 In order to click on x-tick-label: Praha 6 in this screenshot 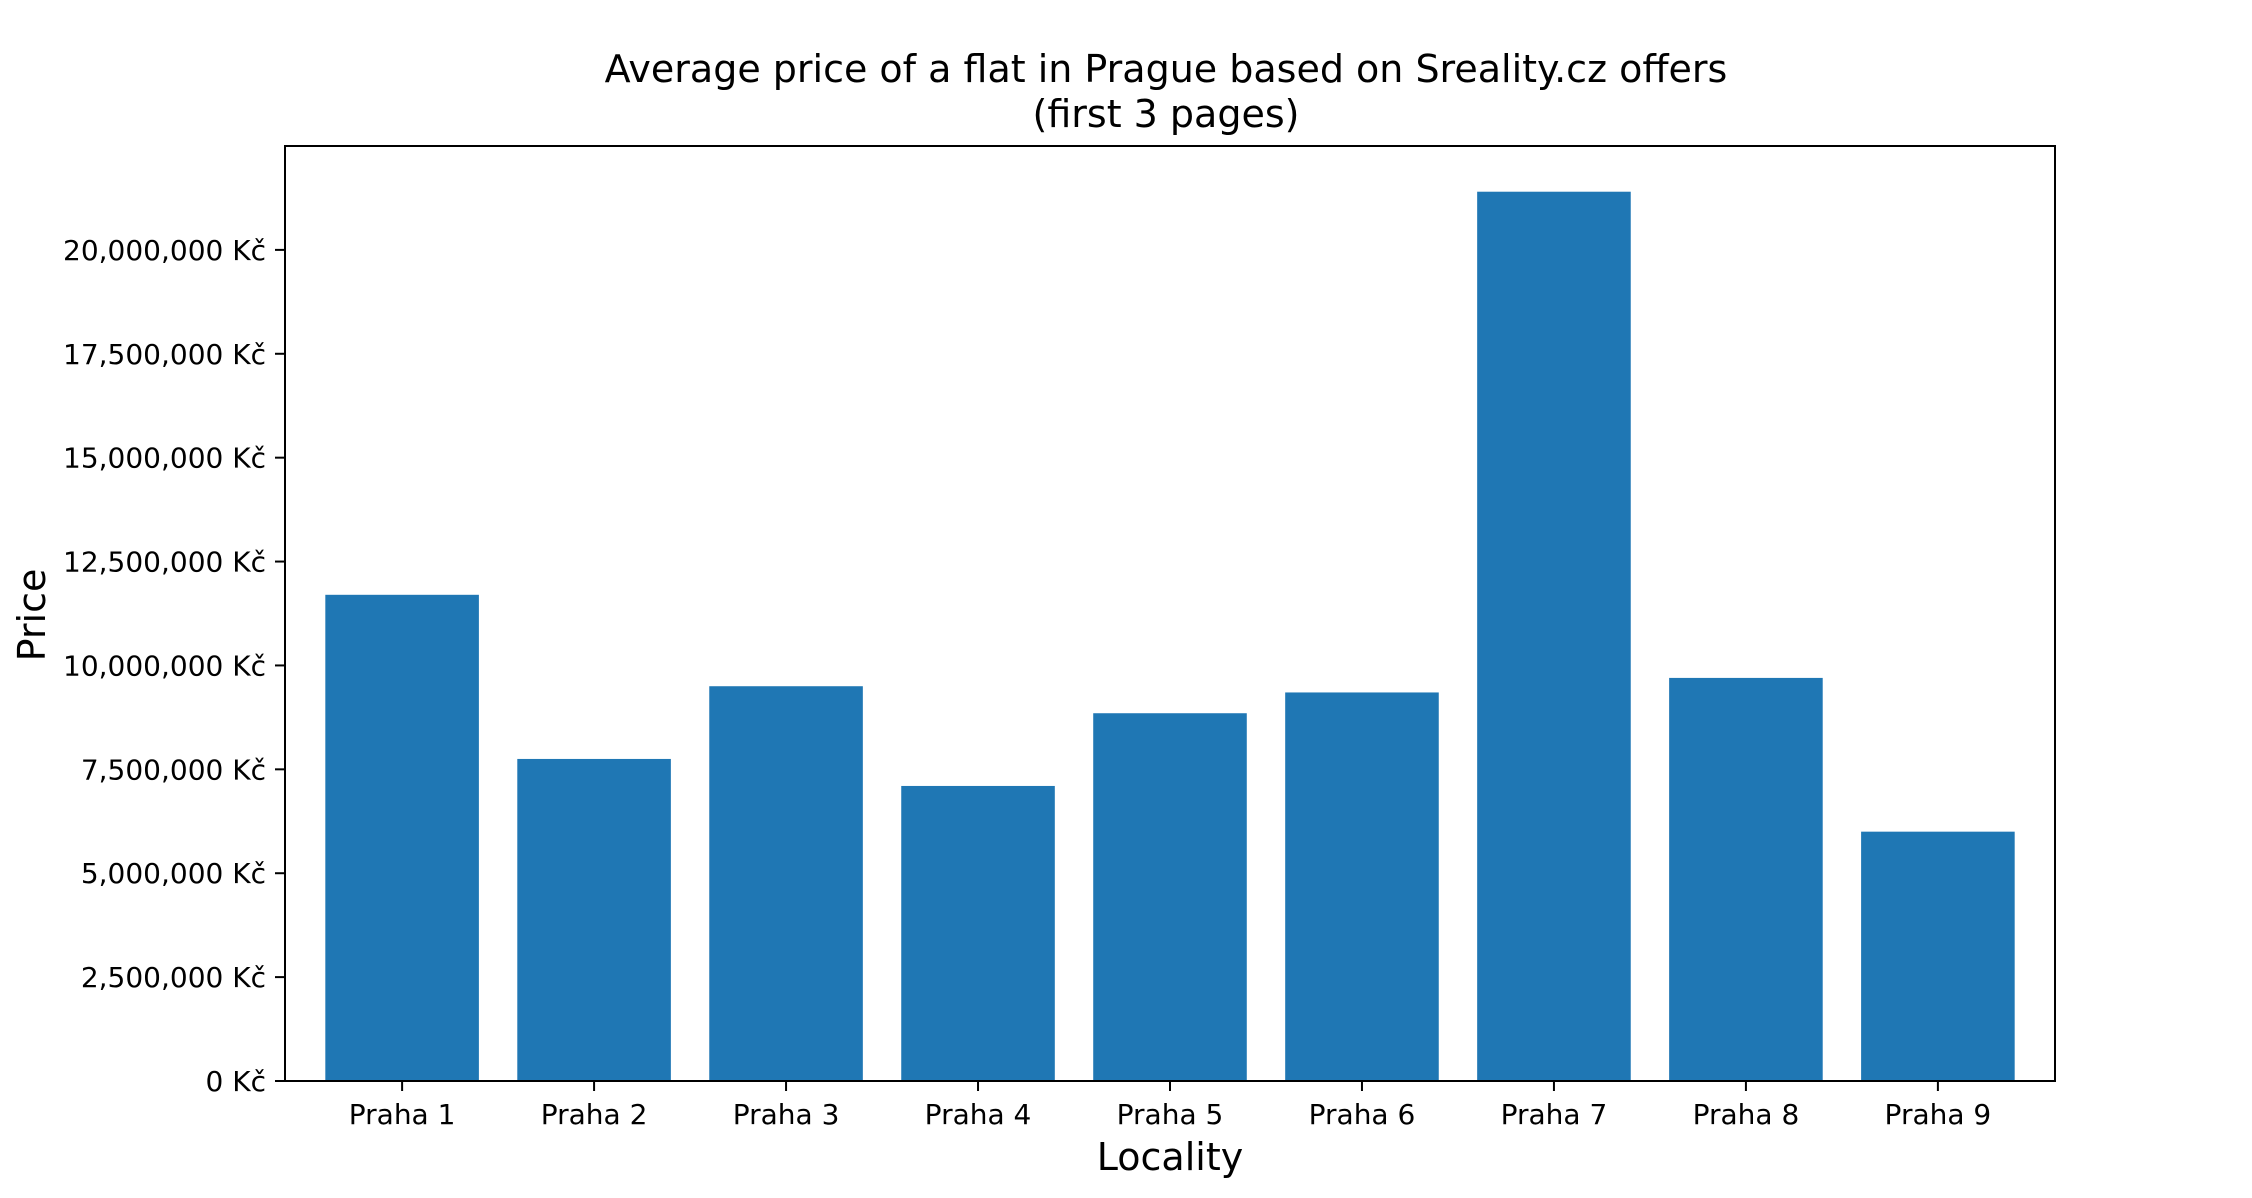, I will do `click(1362, 1114)`.